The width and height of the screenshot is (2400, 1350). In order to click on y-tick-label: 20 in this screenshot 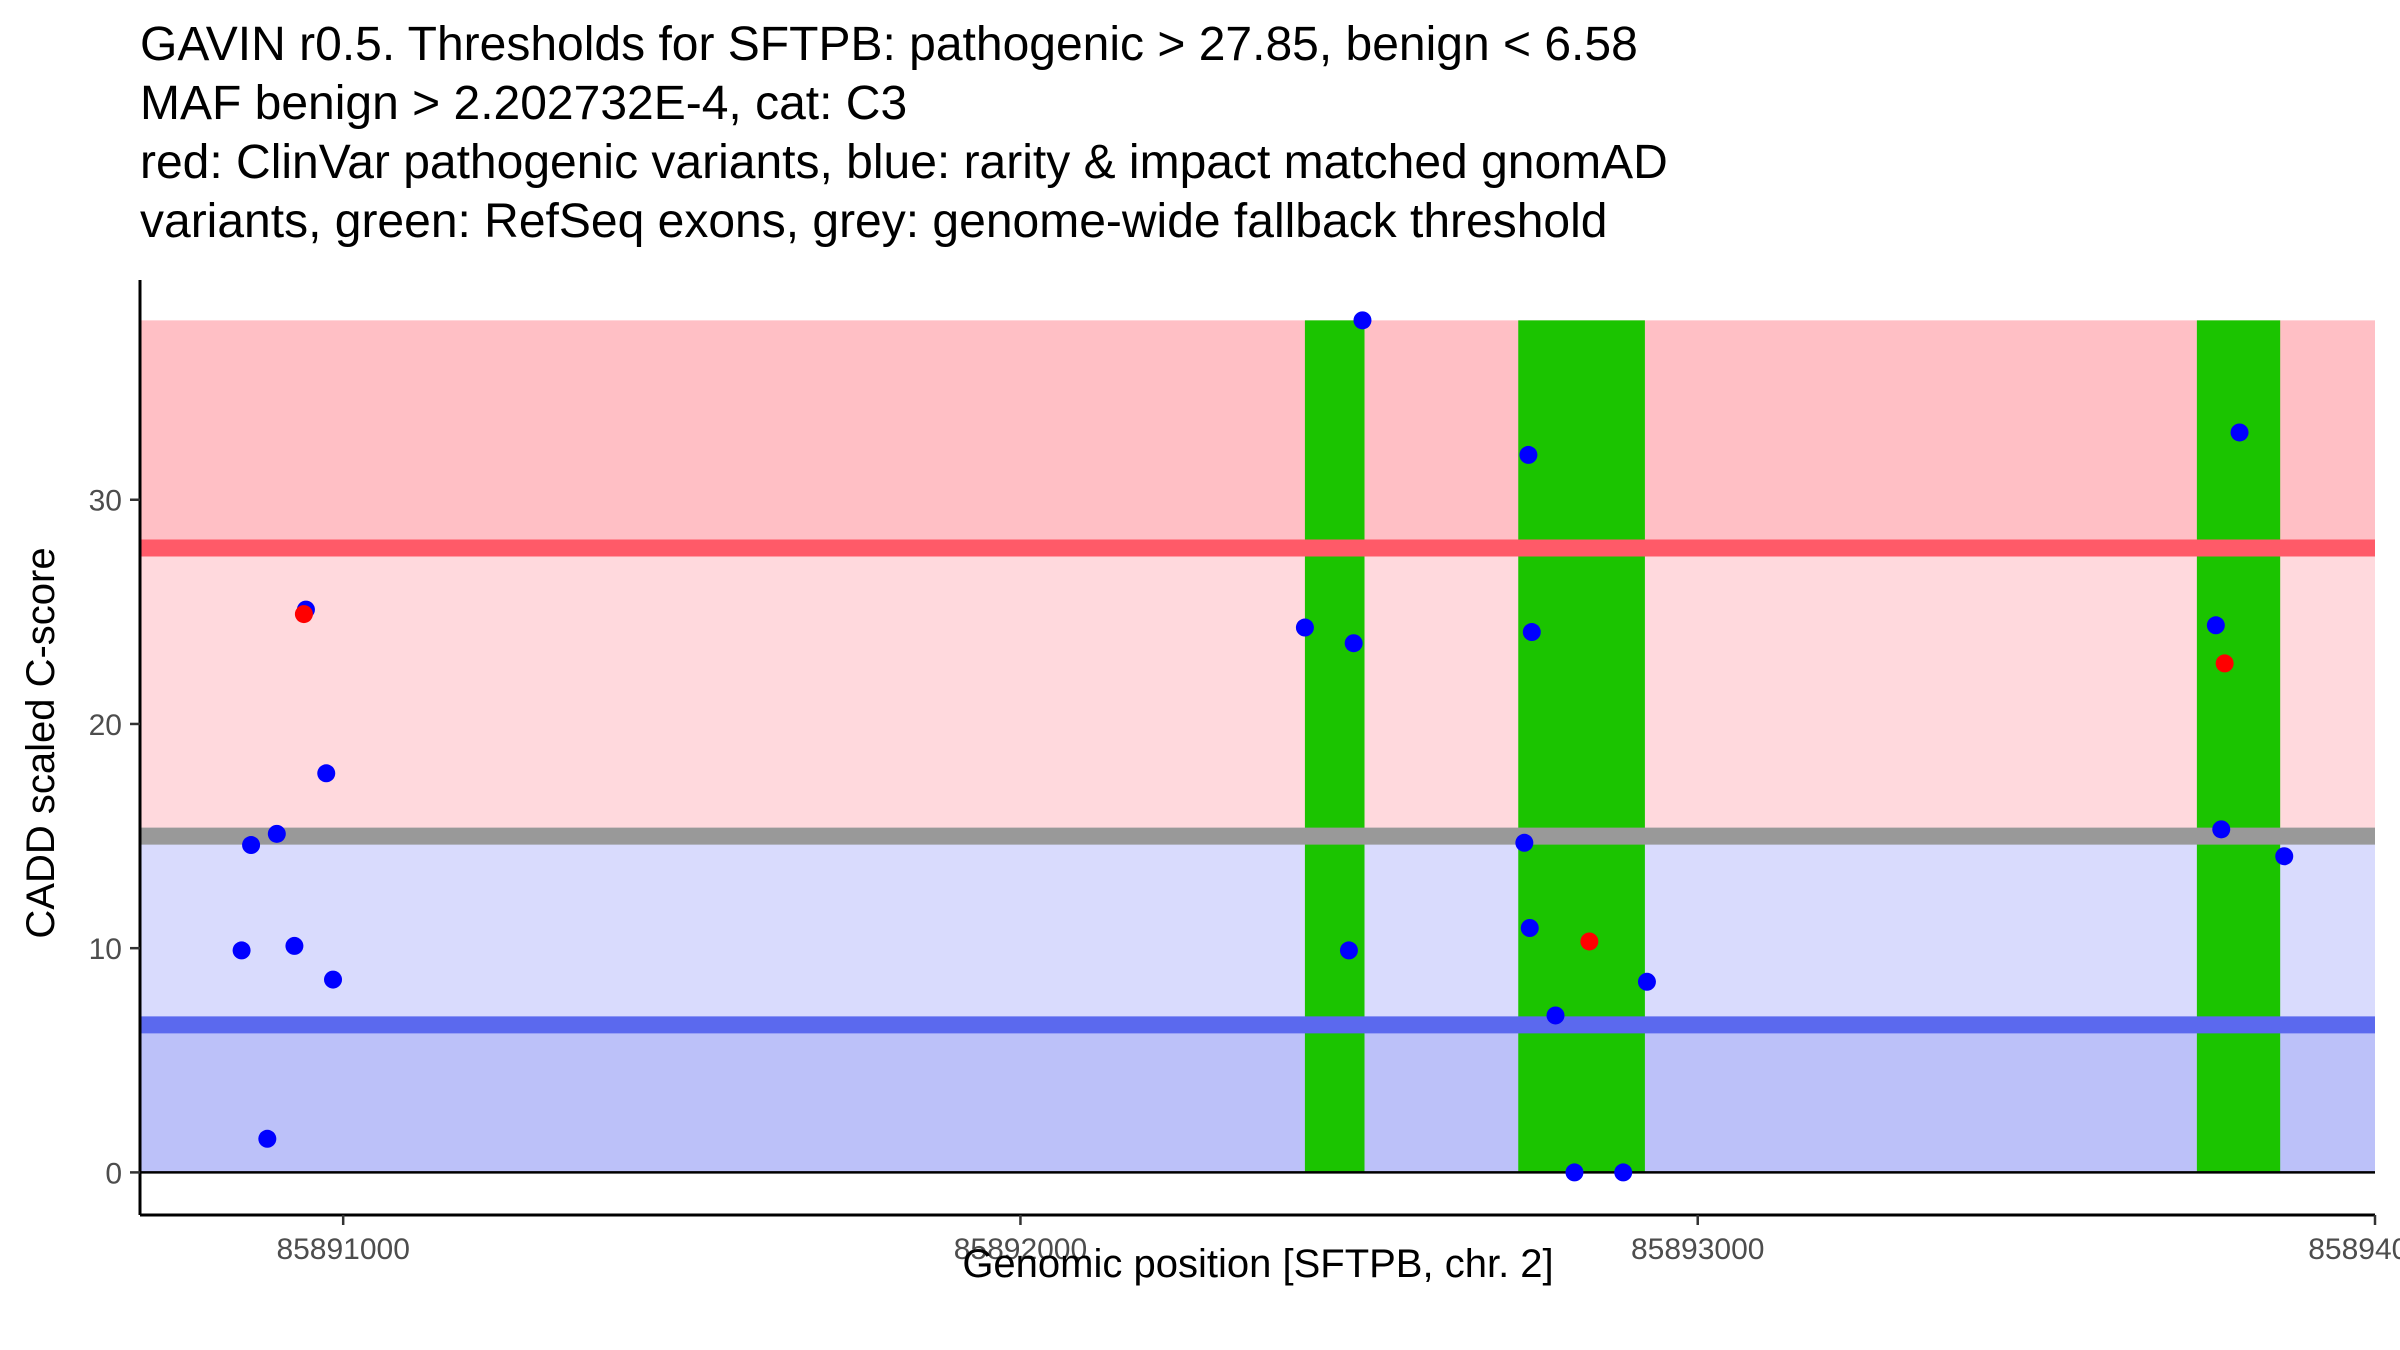, I will do `click(105, 725)`.